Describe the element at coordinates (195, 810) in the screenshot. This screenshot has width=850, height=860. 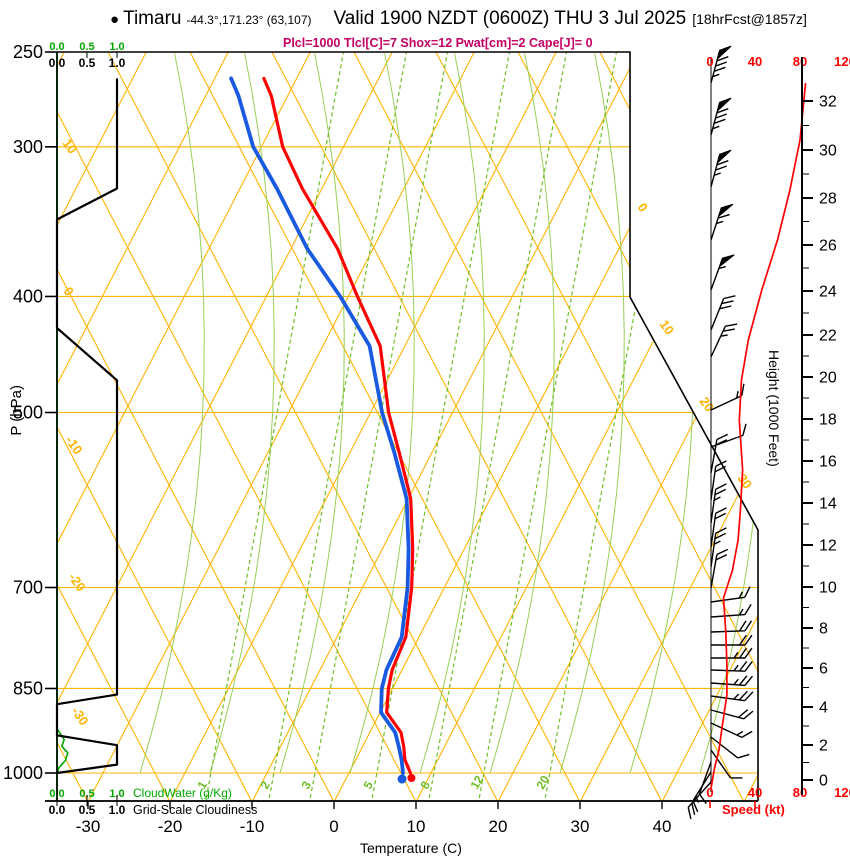
I see `cloudiness-axis-label: Grid-Scale Cloudiness` at that location.